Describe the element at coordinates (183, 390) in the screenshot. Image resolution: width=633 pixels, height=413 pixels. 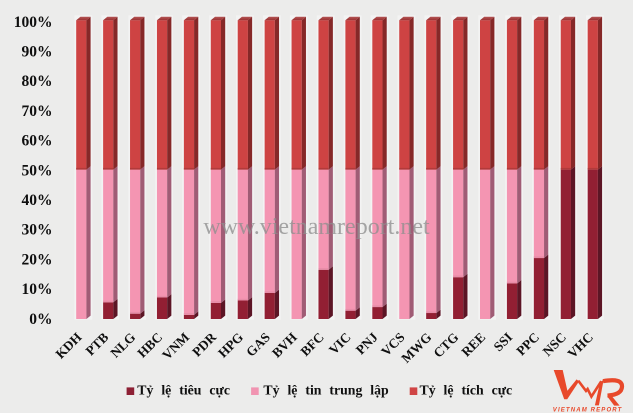
I see `svg-text: Tỷ lệ tiêu cực` at that location.